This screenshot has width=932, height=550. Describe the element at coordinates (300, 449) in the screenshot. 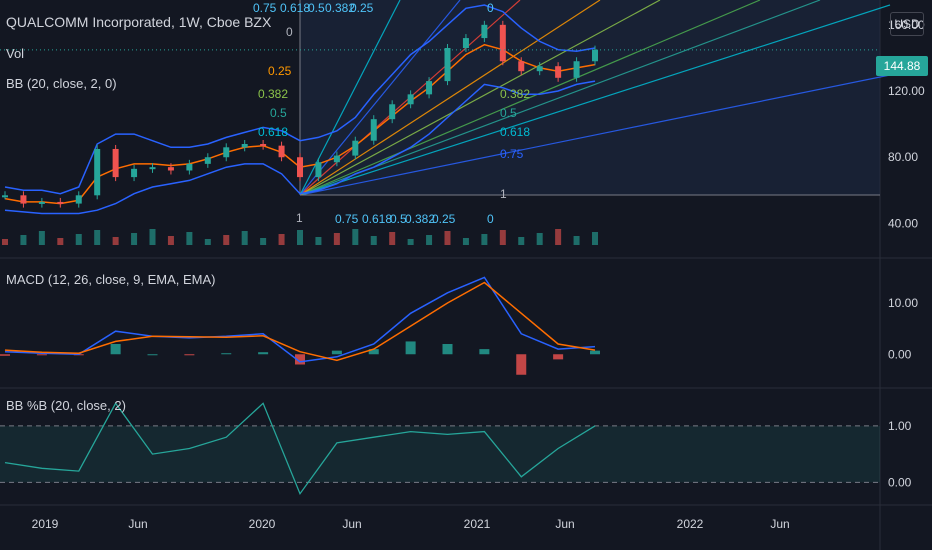

I see `pctb-line` at that location.